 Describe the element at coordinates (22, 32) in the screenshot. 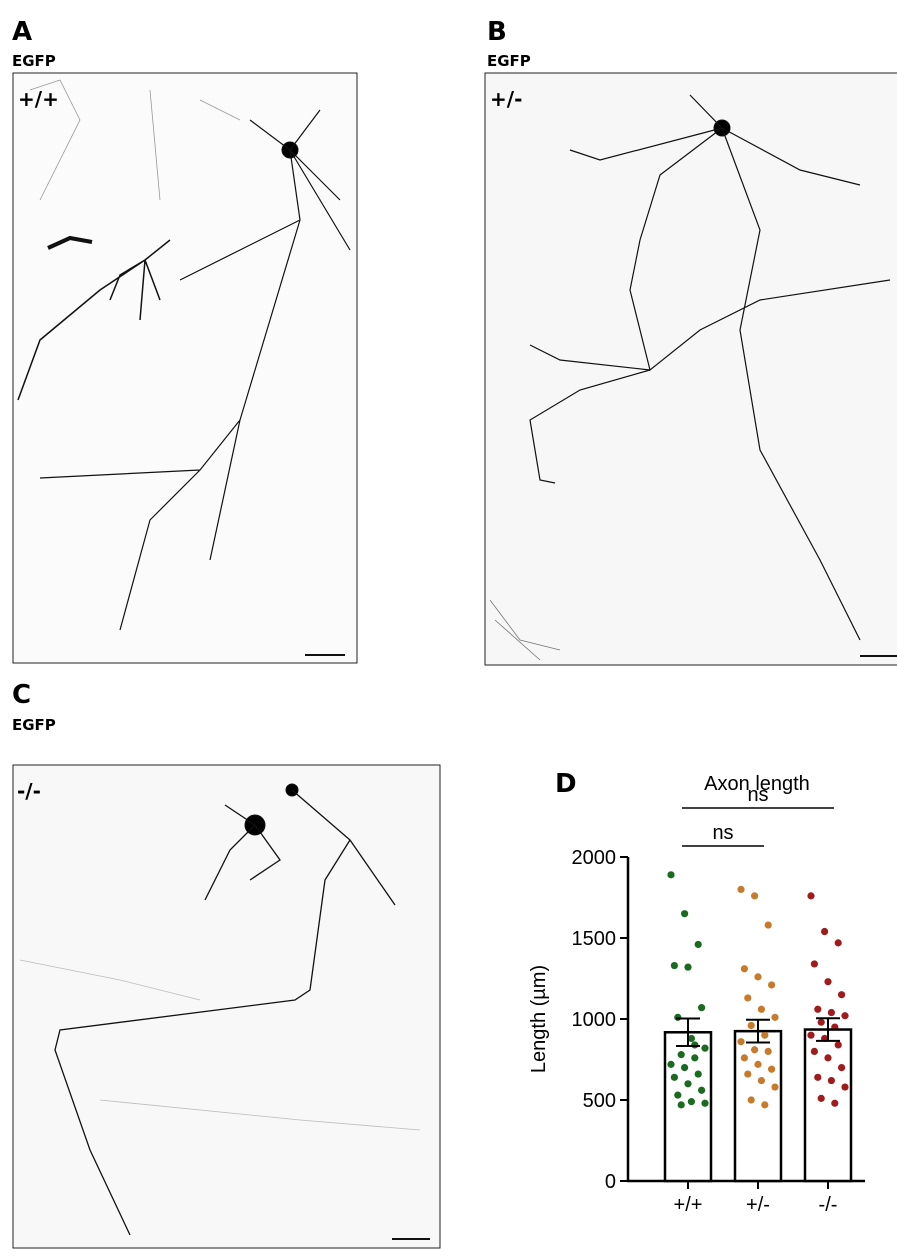

I see `panel-letter: A` at that location.